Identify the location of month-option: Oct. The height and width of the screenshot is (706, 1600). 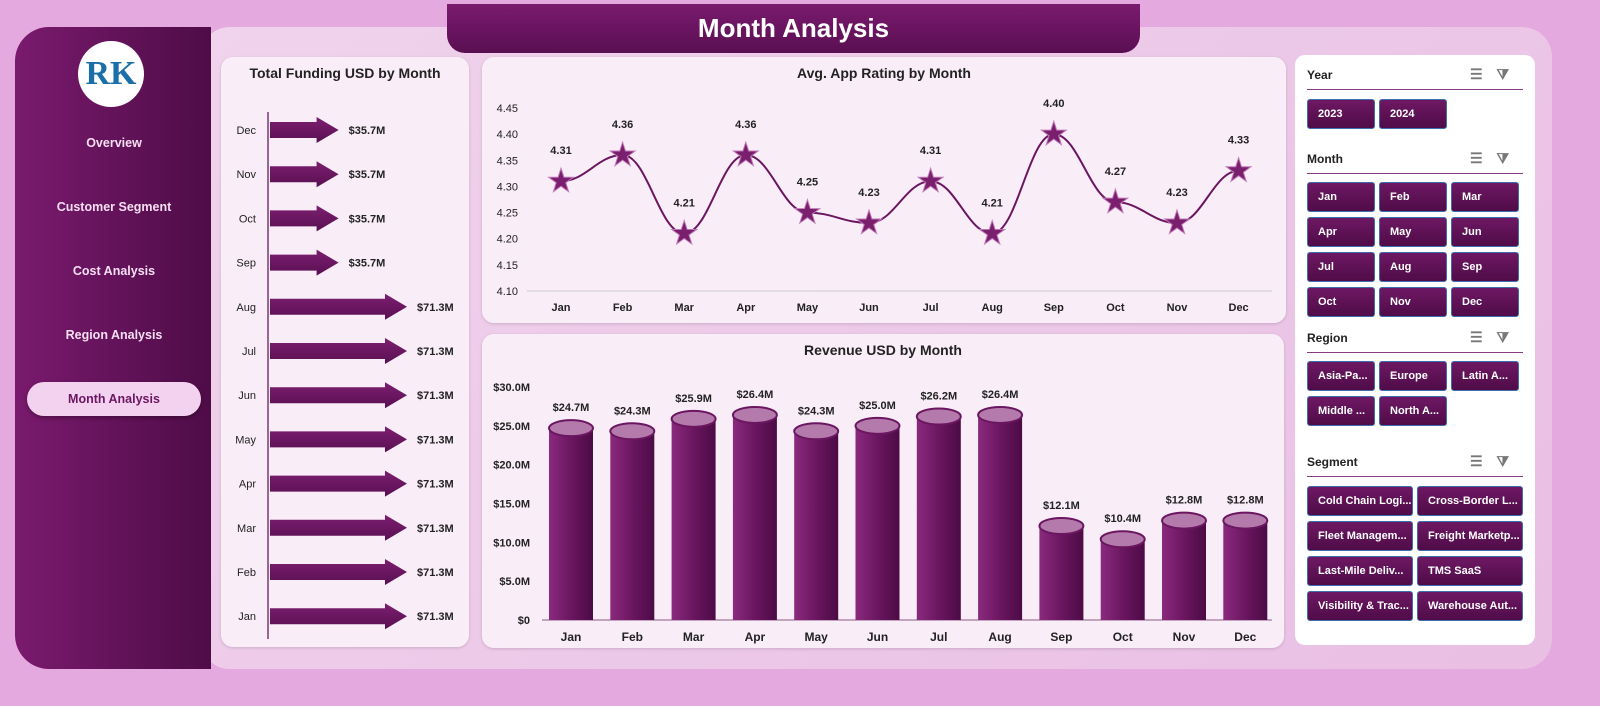
(1341, 302).